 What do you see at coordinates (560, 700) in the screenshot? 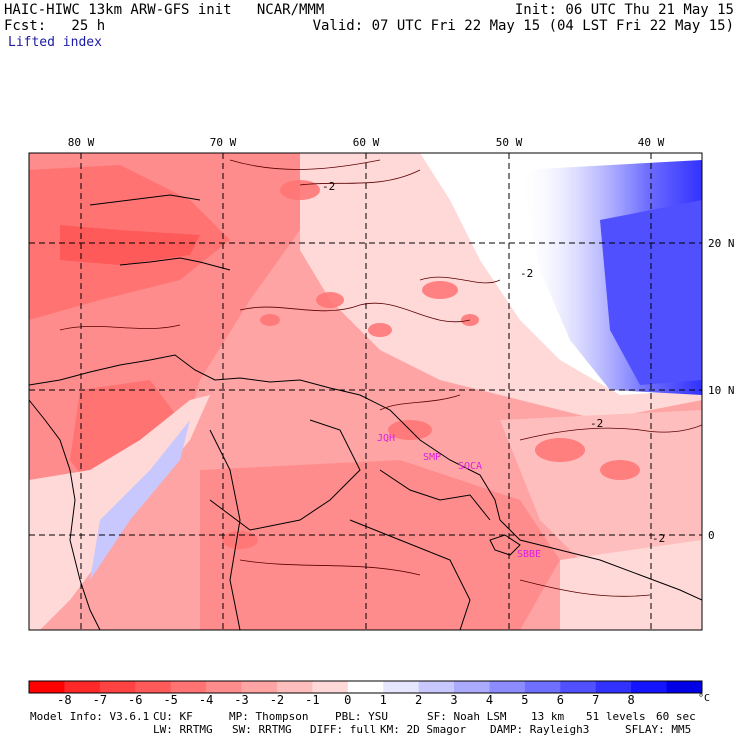
I see `colorbar-tick-label: 6` at bounding box center [560, 700].